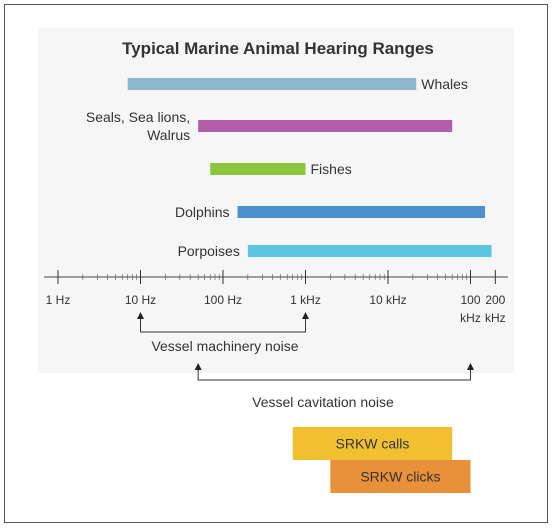  Describe the element at coordinates (258, 169) in the screenshot. I see `range-bar-fishes` at that location.